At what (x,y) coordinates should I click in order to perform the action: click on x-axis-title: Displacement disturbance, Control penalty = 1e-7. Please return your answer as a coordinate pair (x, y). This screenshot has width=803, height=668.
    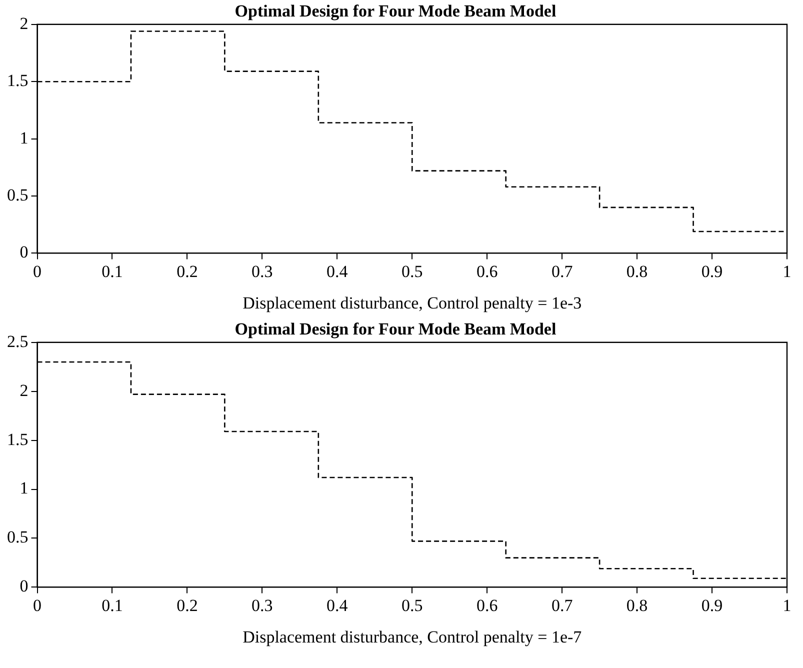
    Looking at the image, I should click on (412, 636).